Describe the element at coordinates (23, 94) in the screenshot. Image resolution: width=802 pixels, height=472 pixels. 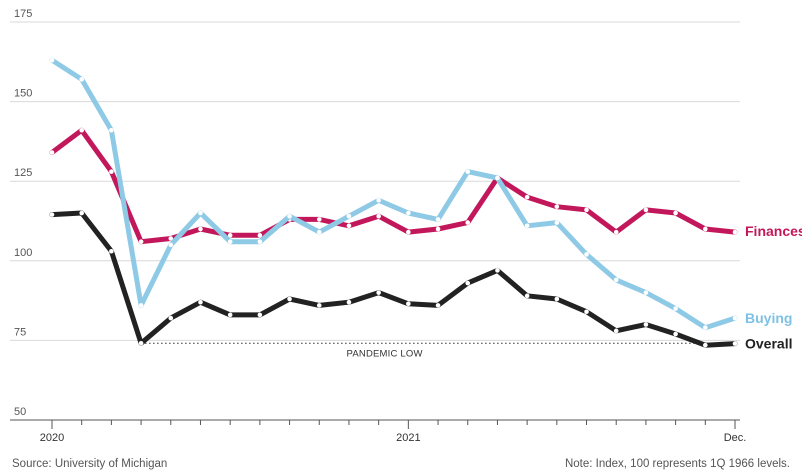
I see `y-tick-label: 150` at that location.